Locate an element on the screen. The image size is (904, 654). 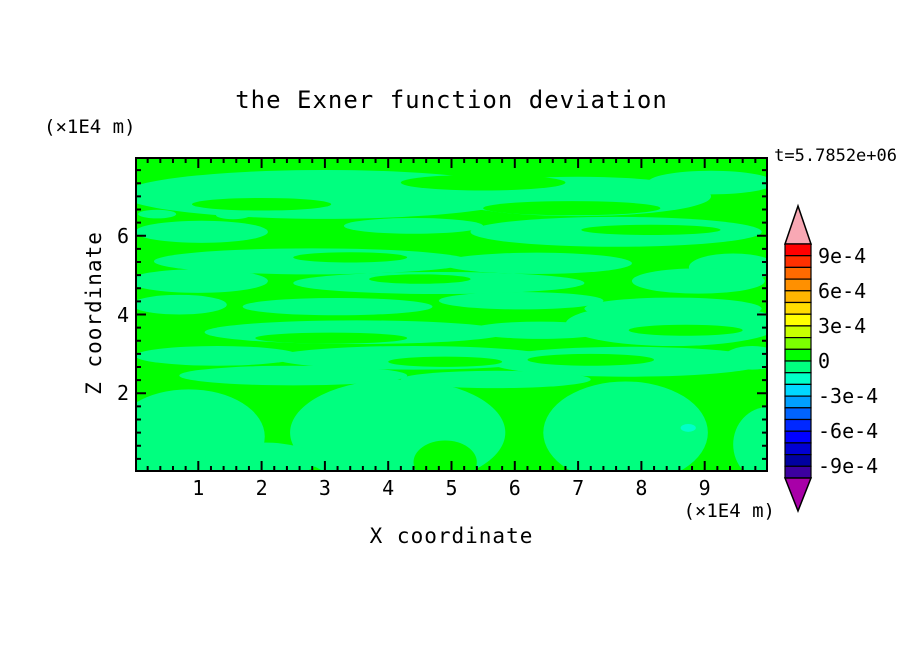
time-label: t=5.7852e+06 is located at coordinates (835, 156).